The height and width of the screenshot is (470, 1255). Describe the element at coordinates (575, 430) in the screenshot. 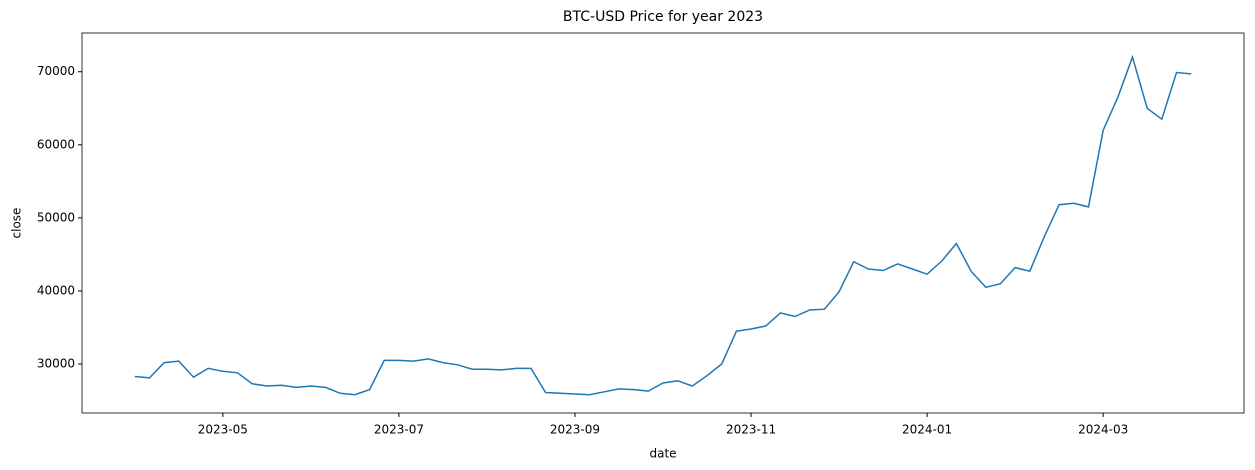

I see `x-tick-label: 2023-09` at that location.